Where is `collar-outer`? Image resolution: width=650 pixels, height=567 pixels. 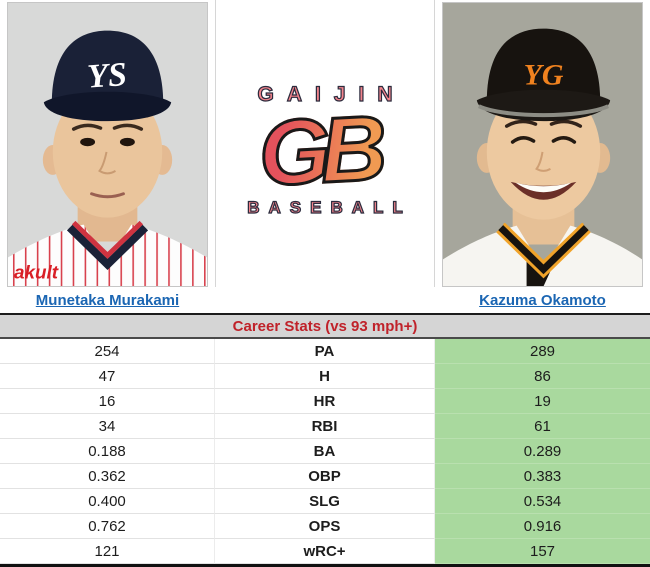 collar-outer is located at coordinates (107, 247).